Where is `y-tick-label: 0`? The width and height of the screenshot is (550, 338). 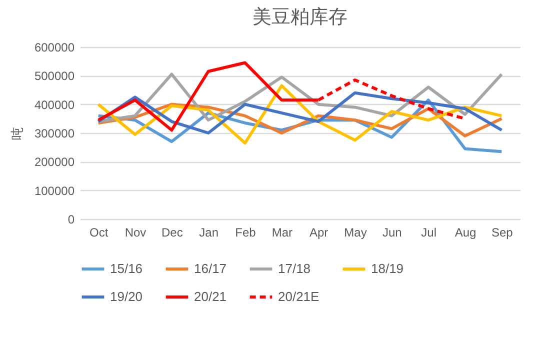
y-tick-label: 0 is located at coordinates (71, 219).